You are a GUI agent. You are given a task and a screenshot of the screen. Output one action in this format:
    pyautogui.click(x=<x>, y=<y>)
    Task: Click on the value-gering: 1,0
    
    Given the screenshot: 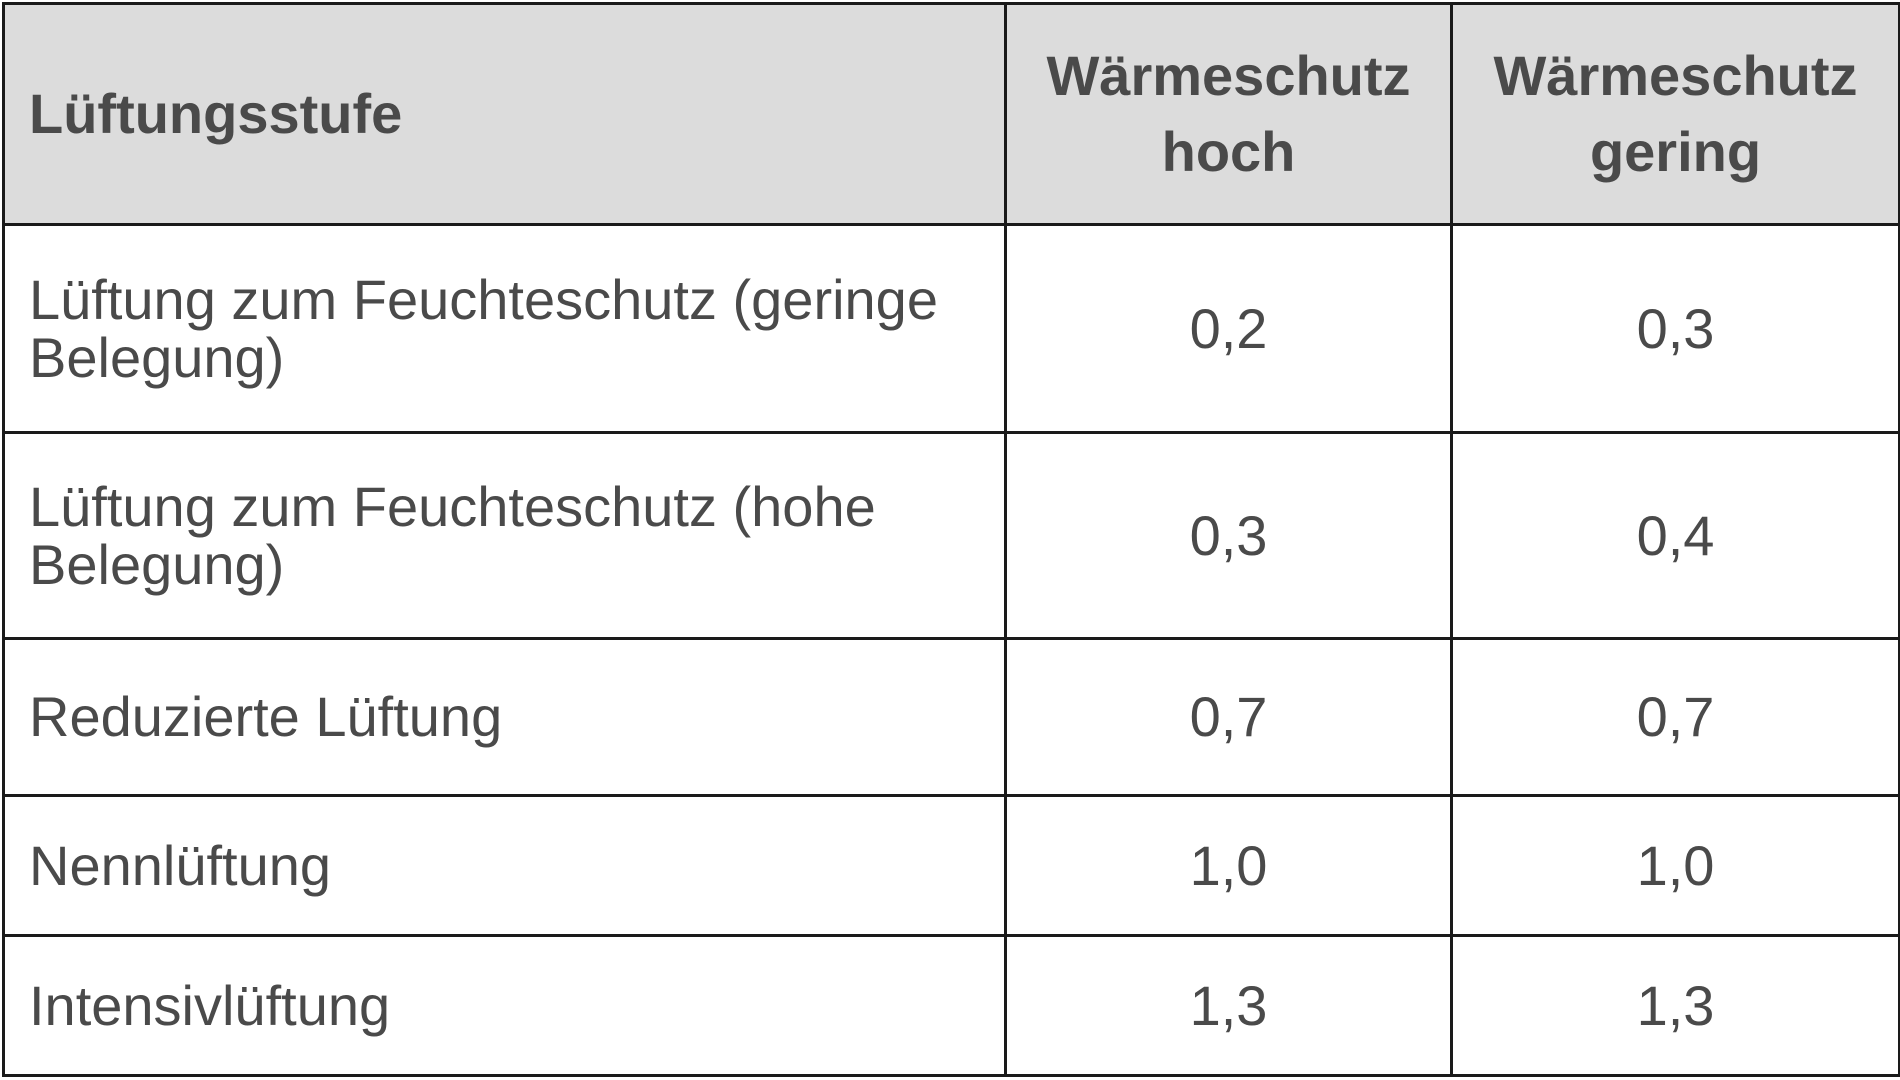 What is the action you would take?
    pyautogui.click(x=1675, y=865)
    